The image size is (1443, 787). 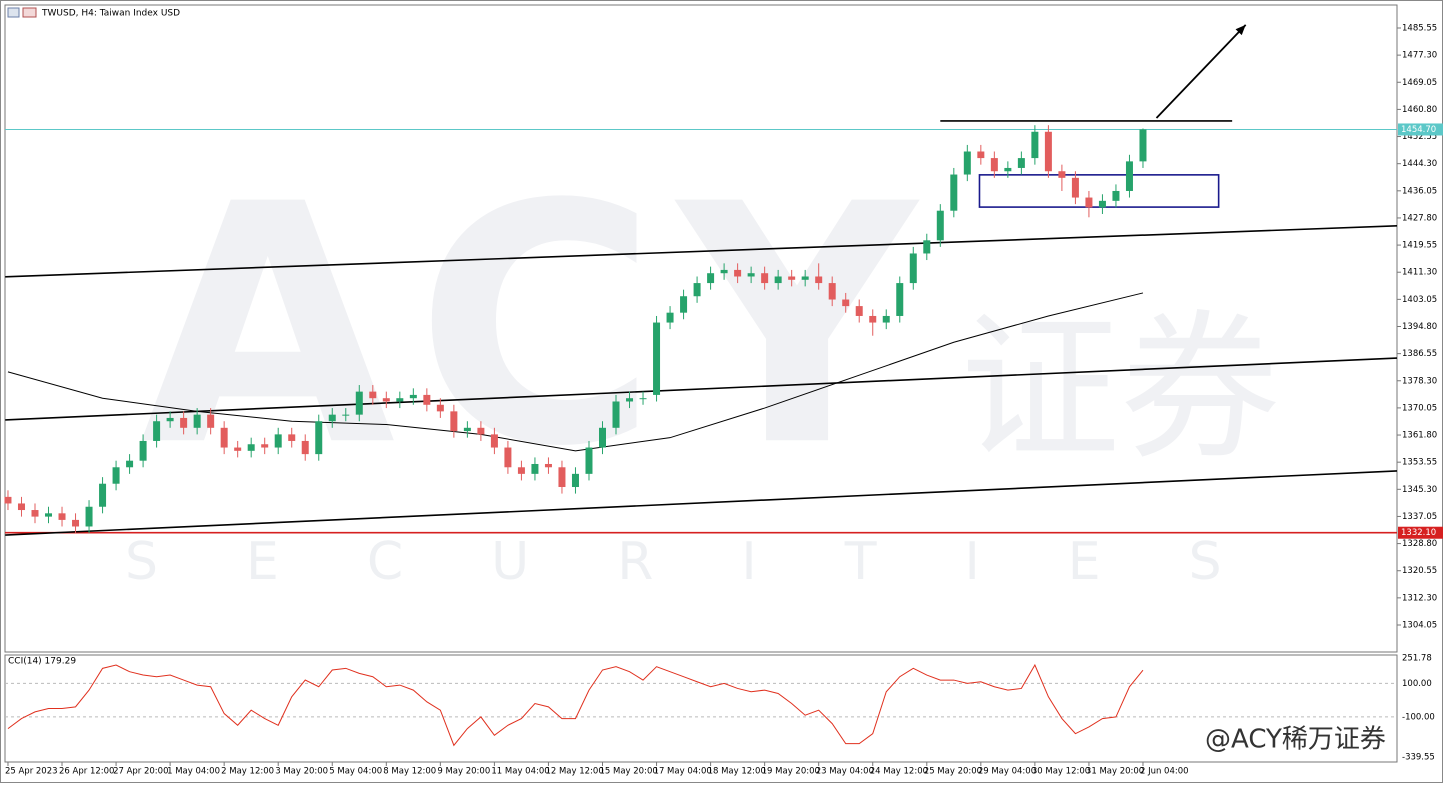 I want to click on x-tick-label: 9 May 20:00, so click(x=463, y=772).